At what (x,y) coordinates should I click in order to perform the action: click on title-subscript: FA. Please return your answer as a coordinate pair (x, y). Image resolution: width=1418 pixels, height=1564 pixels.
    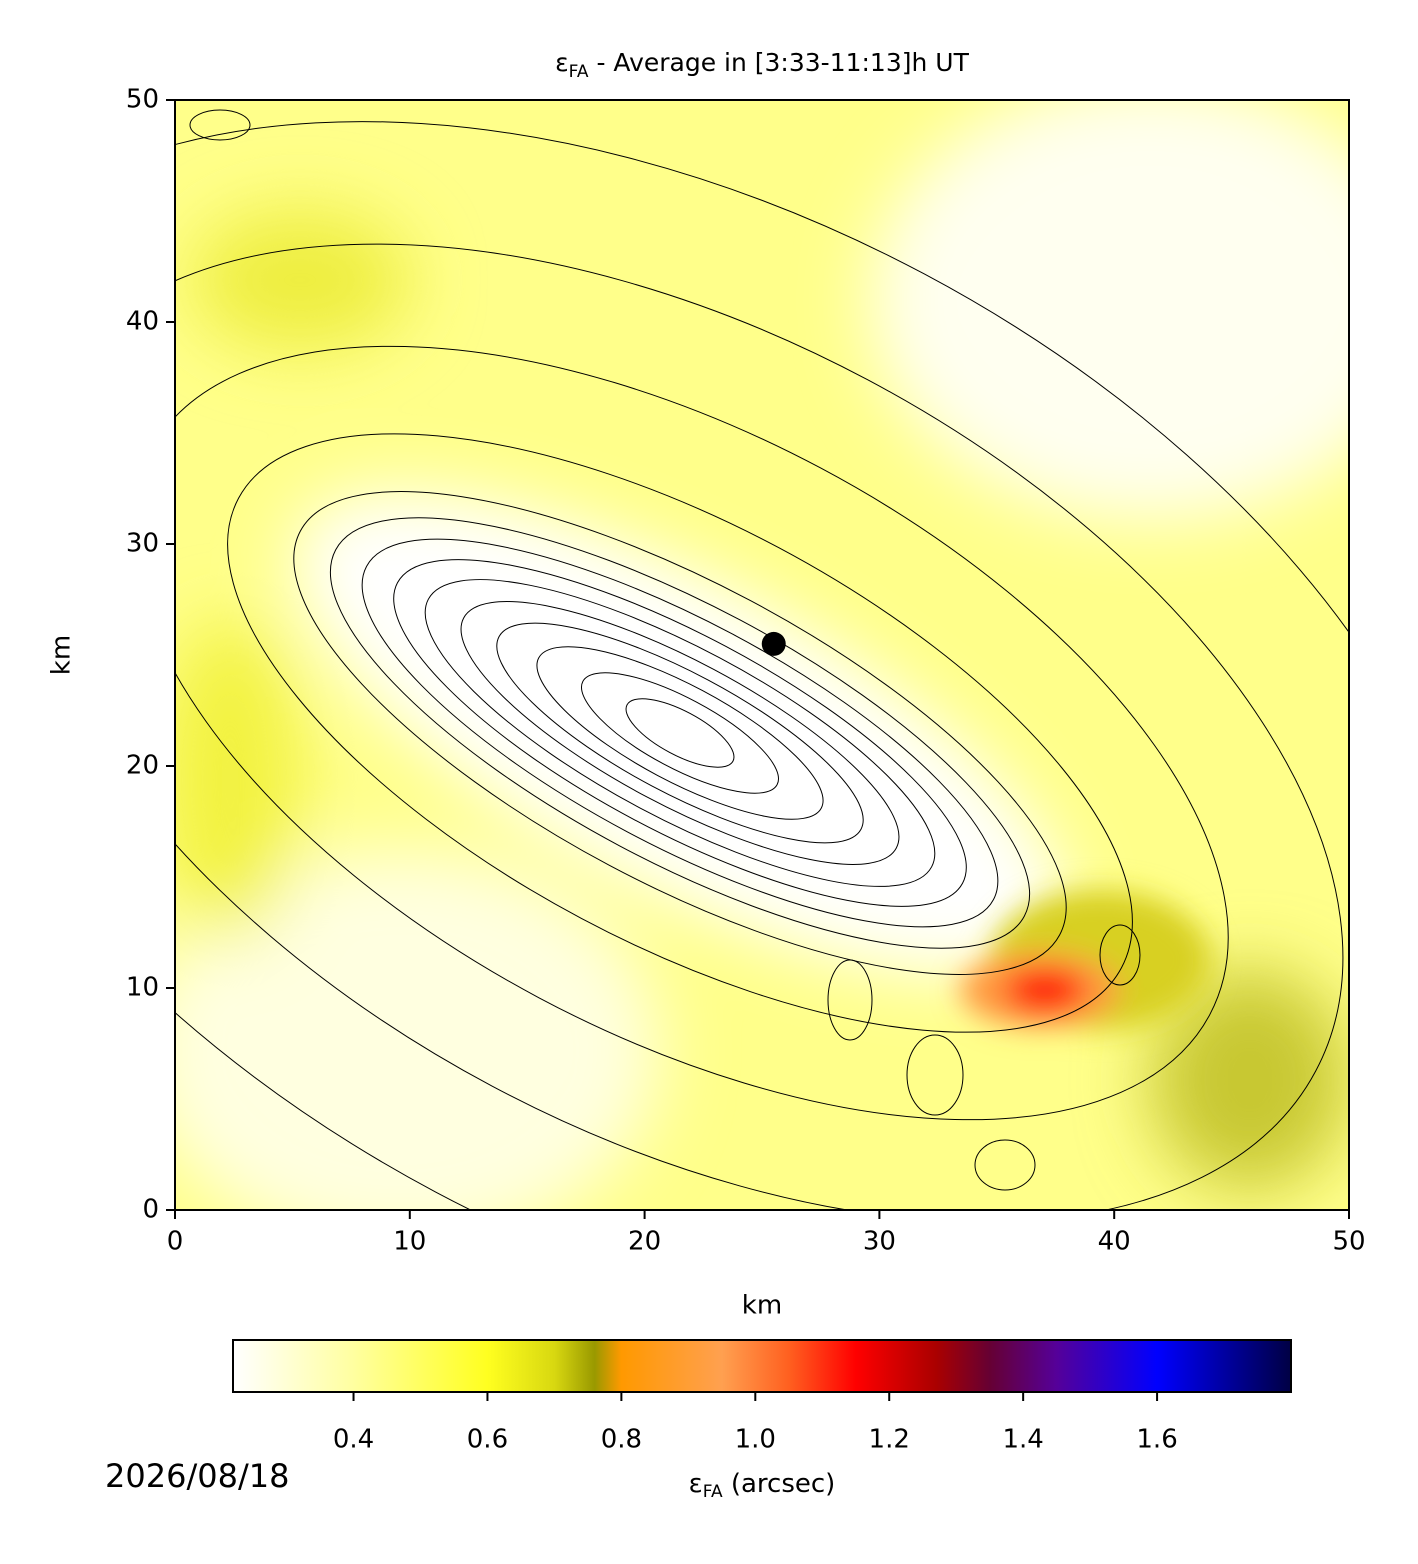
    Looking at the image, I should click on (579, 72).